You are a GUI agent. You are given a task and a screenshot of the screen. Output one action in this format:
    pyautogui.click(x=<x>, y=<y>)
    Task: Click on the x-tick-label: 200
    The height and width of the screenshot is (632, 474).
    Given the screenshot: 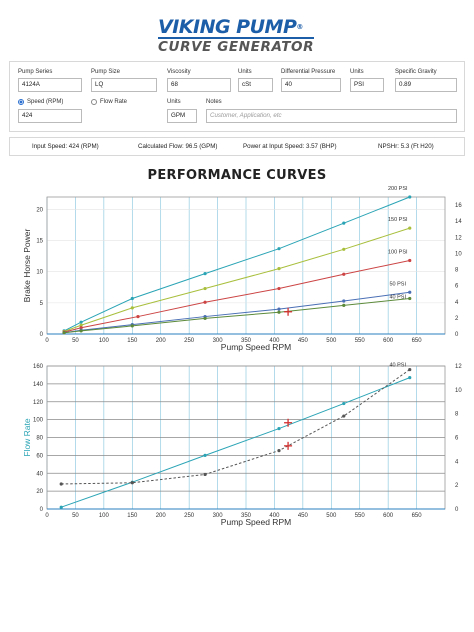 What is the action you would take?
    pyautogui.click(x=161, y=516)
    